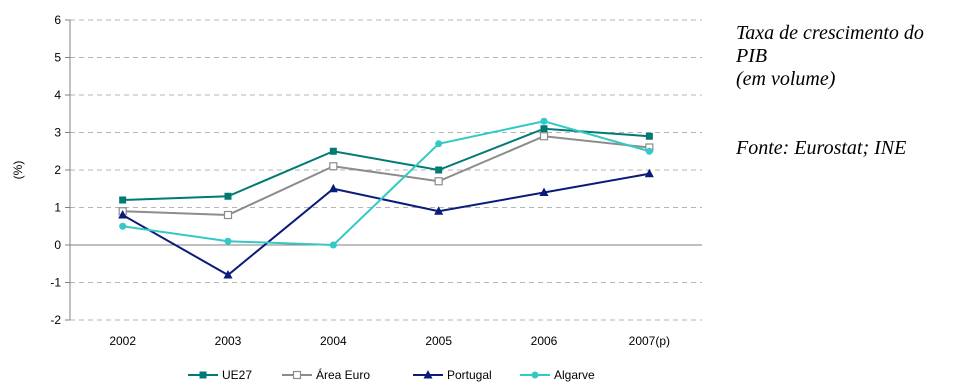 Image resolution: width=977 pixels, height=382 pixels. Describe the element at coordinates (649, 341) in the screenshot. I see `x-tick-label: 2007(p)` at that location.